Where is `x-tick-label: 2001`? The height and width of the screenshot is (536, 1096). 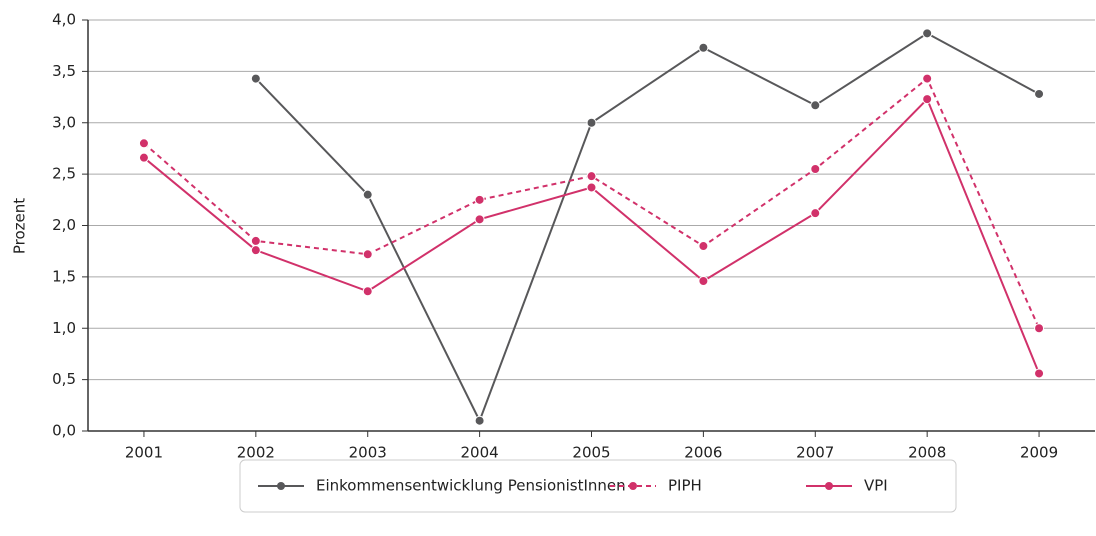 x-tick-label: 2001 is located at coordinates (144, 453).